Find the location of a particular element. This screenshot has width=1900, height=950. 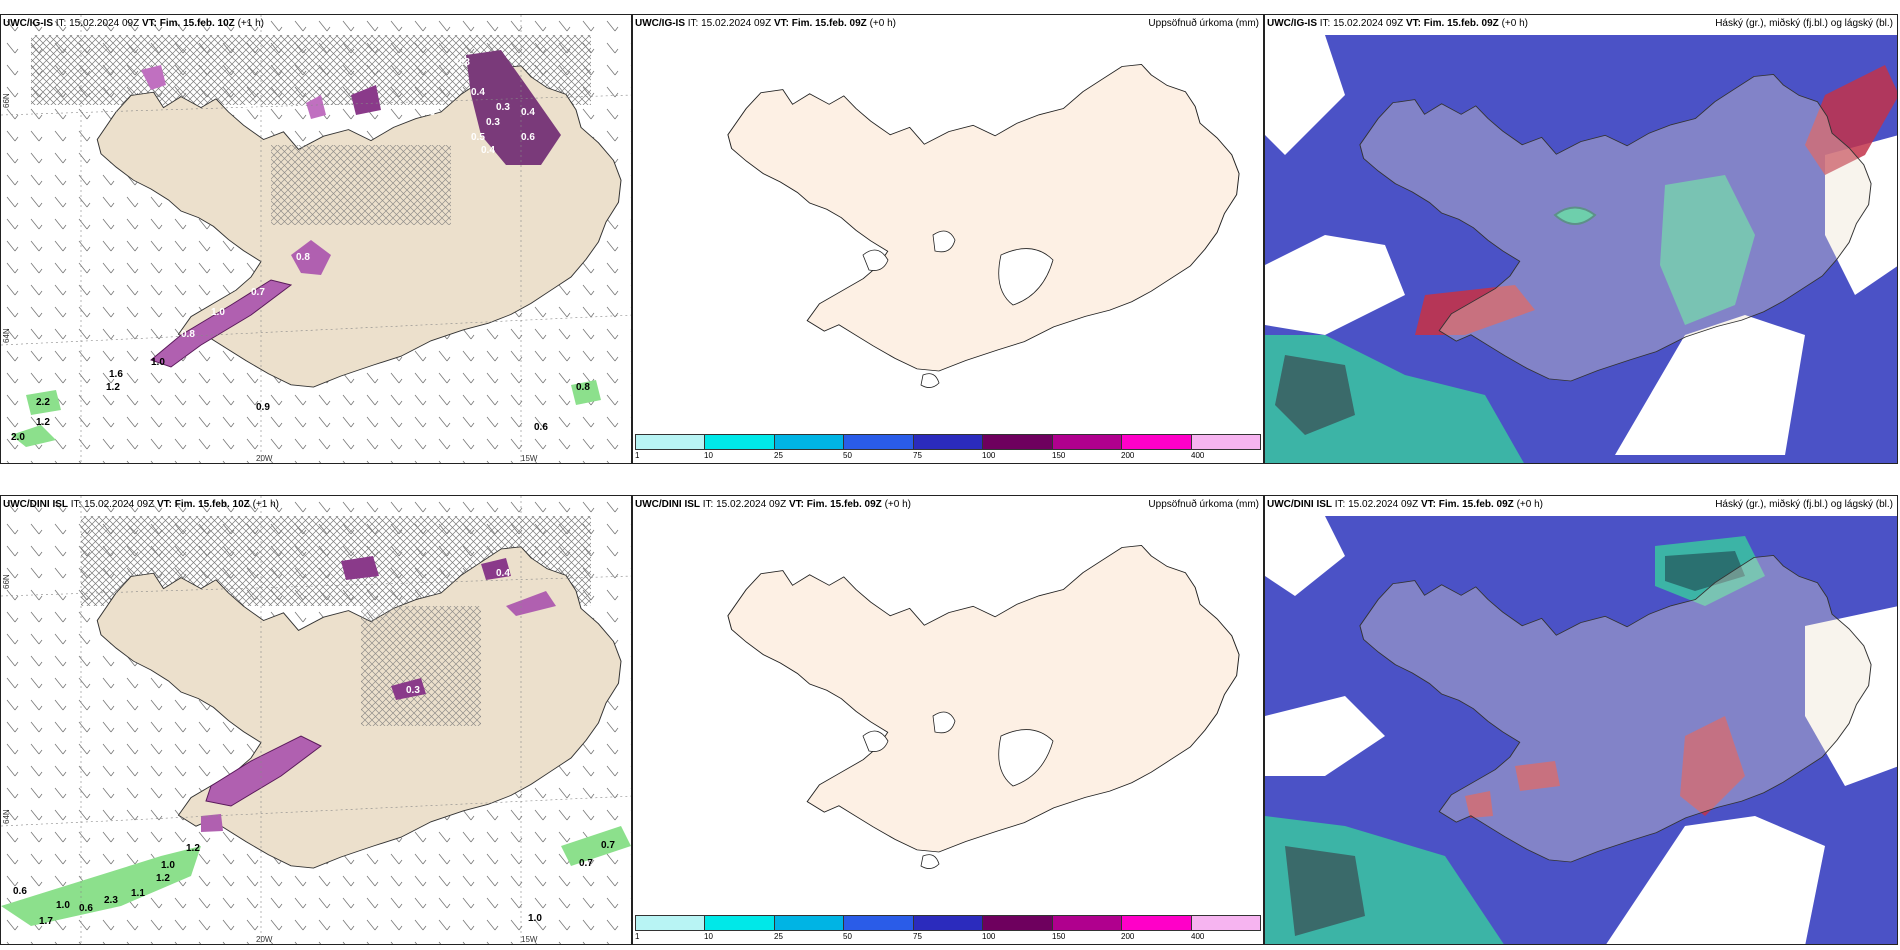

svg-text: 0.5 is located at coordinates (478, 137).